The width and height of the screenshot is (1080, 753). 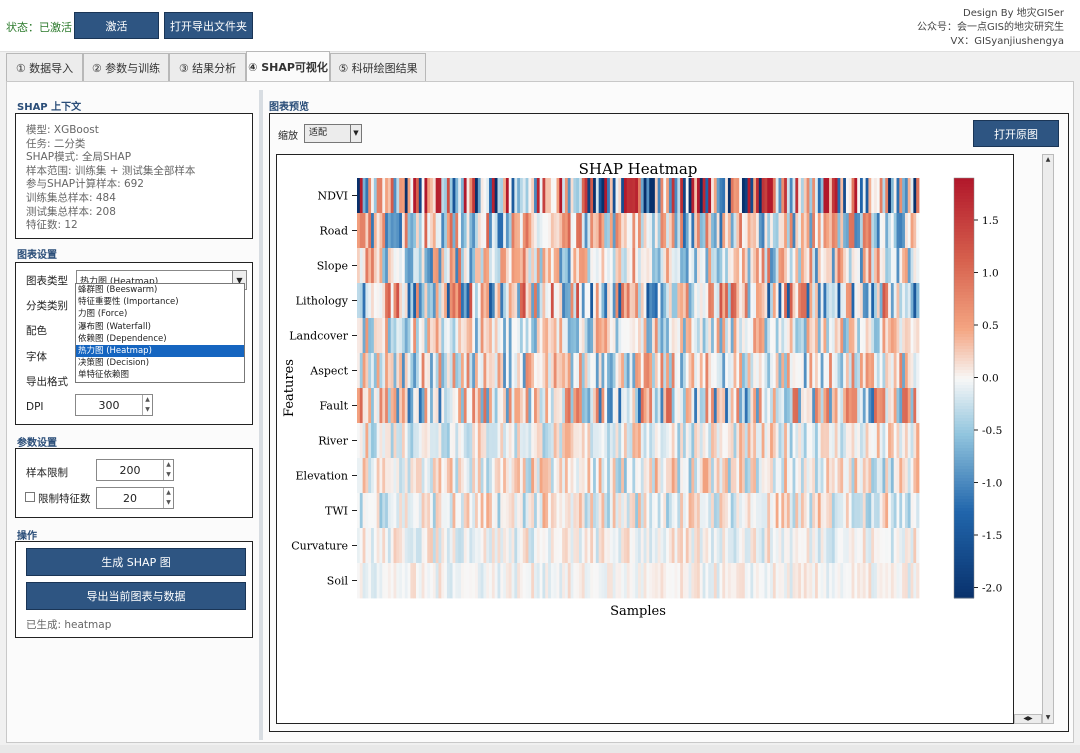 I want to click on option-decision: 决策图 (Decision), so click(x=114, y=363).